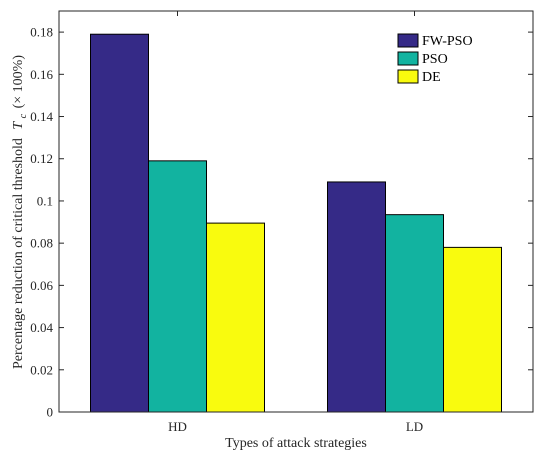  What do you see at coordinates (408, 40) in the screenshot?
I see `legend-swatch-fw-pso` at bounding box center [408, 40].